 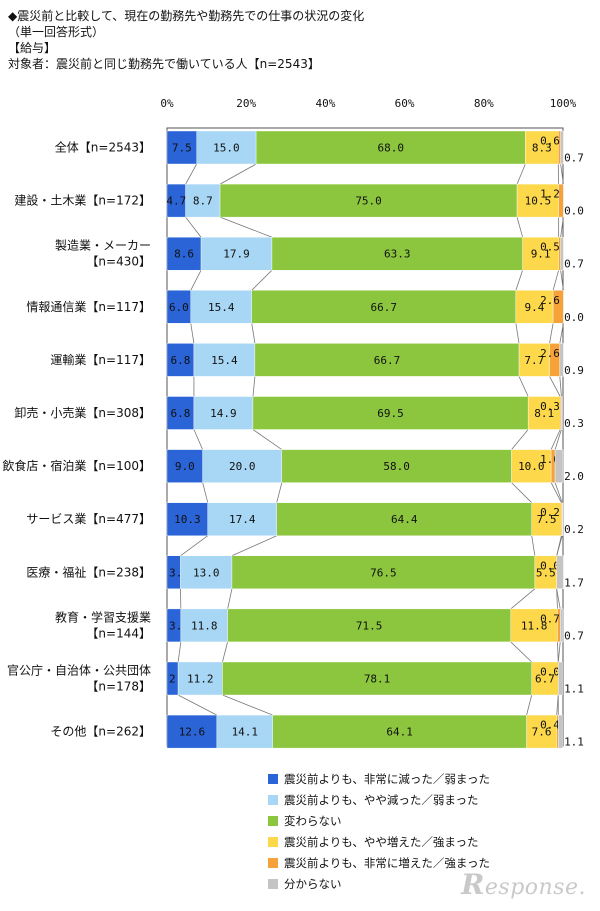 What do you see at coordinates (223, 413) in the screenshot?
I see `data-label: 14.9` at bounding box center [223, 413].